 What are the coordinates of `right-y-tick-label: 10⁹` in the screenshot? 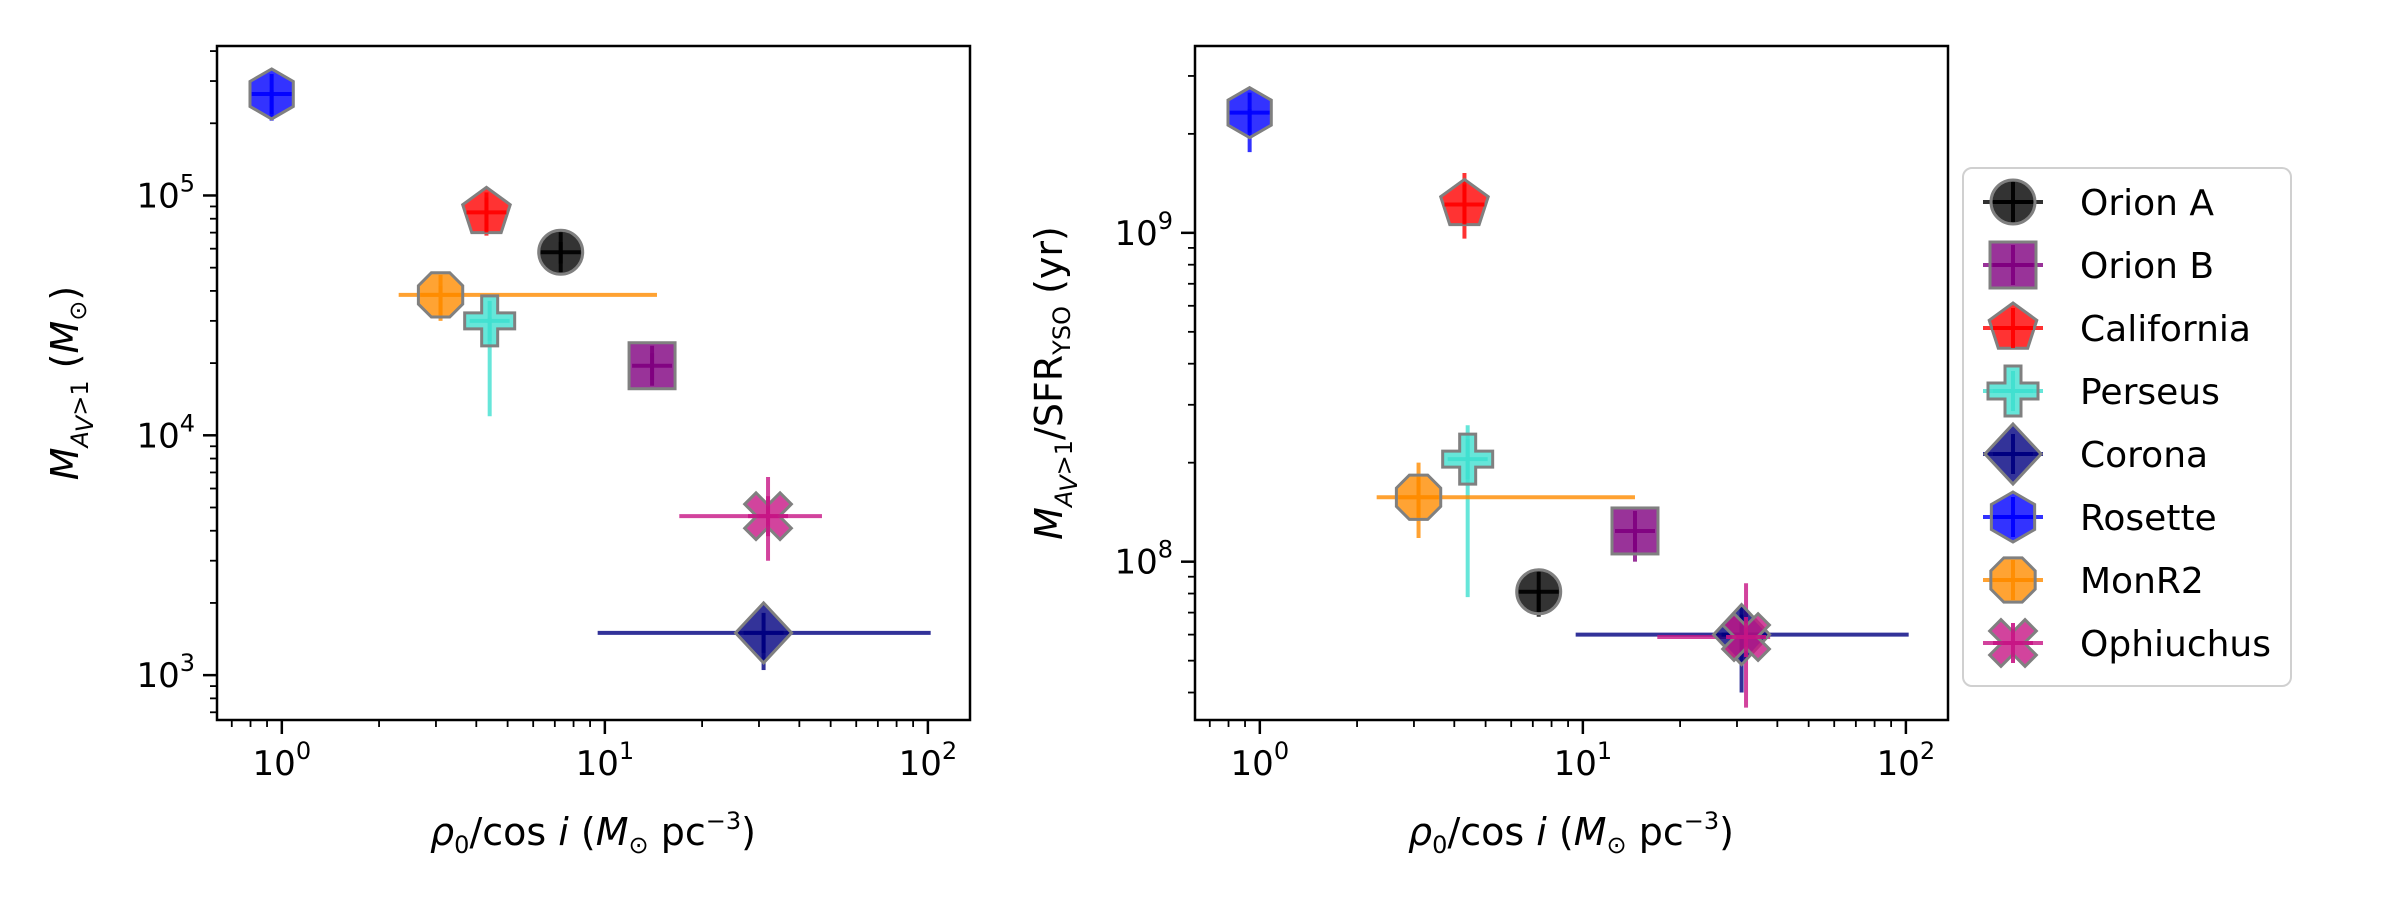 It's located at (1143, 230).